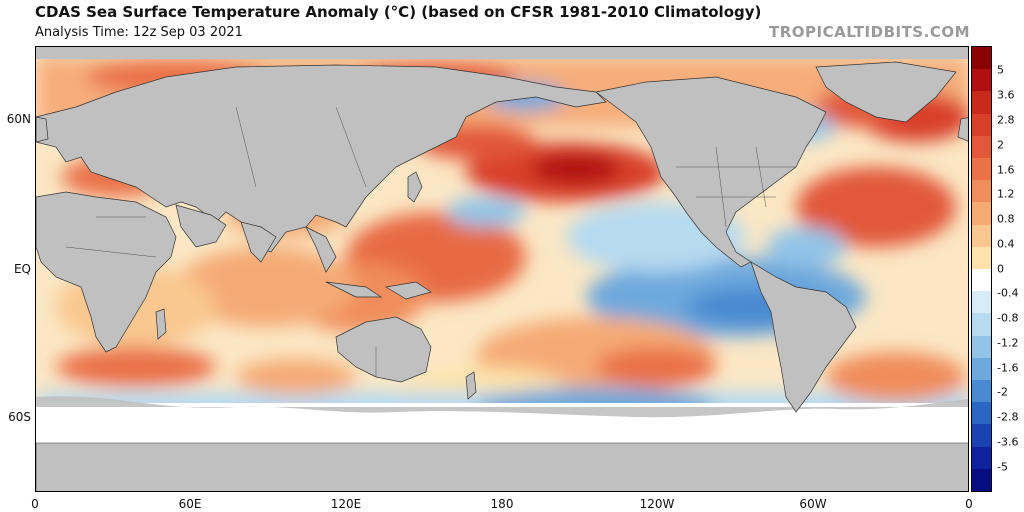 This screenshot has width=1024, height=512. I want to click on lon-label-180: 180, so click(502, 504).